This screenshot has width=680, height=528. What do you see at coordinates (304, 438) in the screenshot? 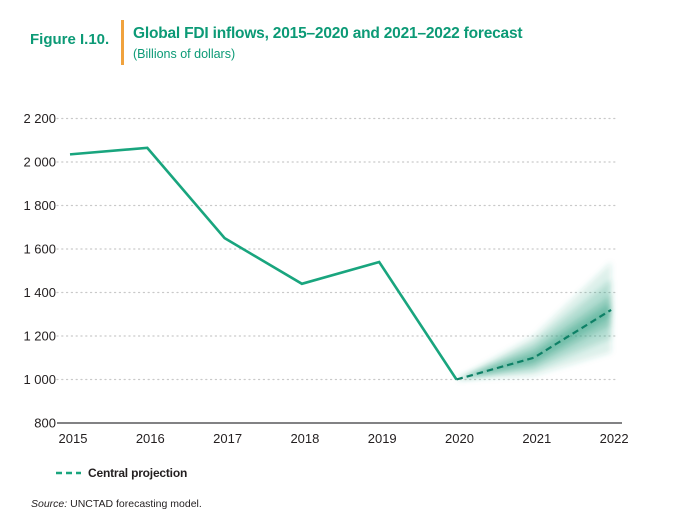
I see `x-axis-label: 2018` at bounding box center [304, 438].